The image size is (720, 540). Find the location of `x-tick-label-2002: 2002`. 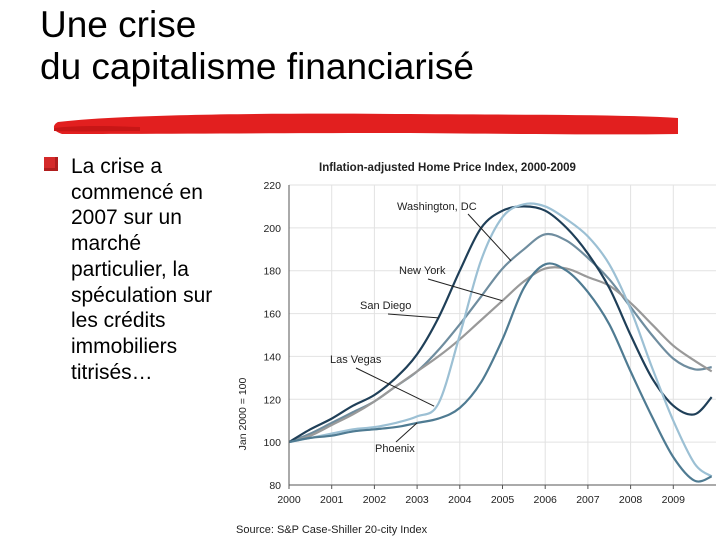

x-tick-label-2002: 2002 is located at coordinates (375, 500).